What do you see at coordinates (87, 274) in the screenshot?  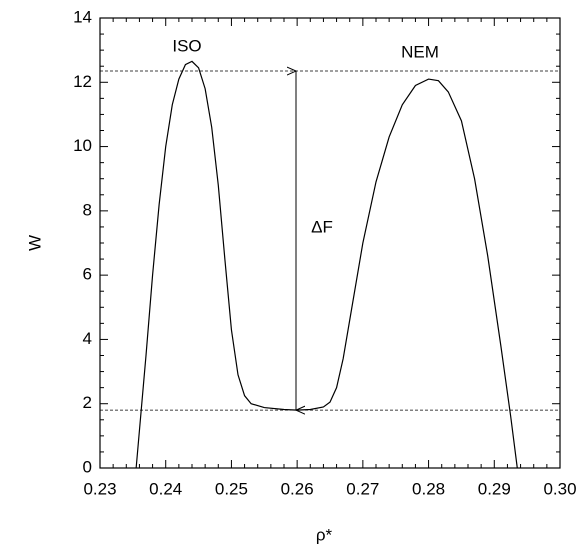 I see `y-tick-label: 6` at bounding box center [87, 274].